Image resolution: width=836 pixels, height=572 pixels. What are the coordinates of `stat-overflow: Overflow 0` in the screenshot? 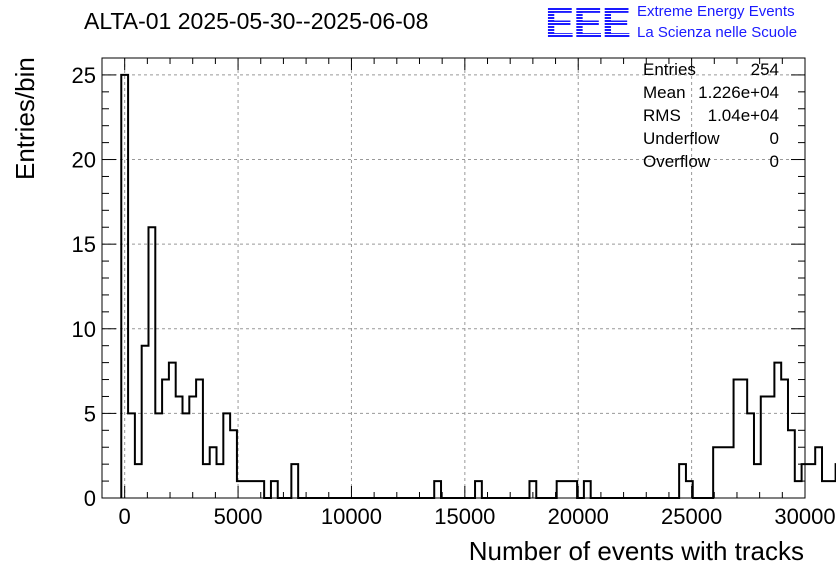 It's located at (711, 163).